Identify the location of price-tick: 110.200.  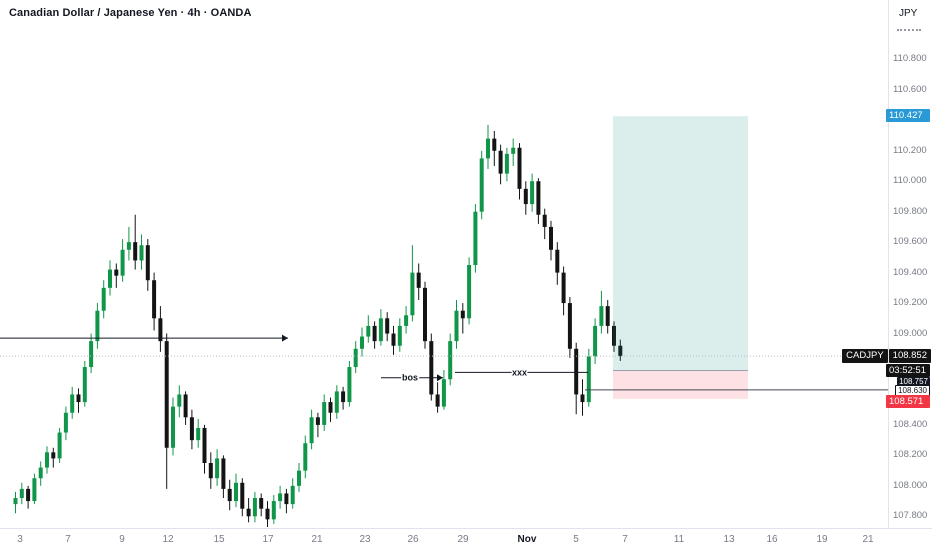
(910, 150).